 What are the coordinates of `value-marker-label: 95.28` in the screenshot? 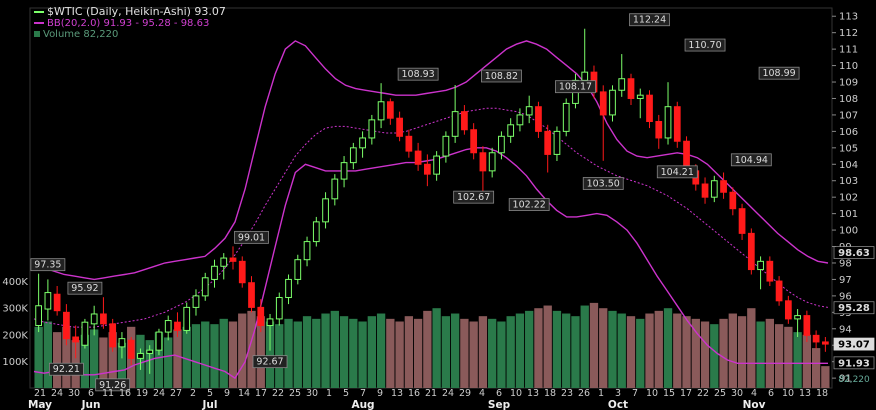 It's located at (854, 308).